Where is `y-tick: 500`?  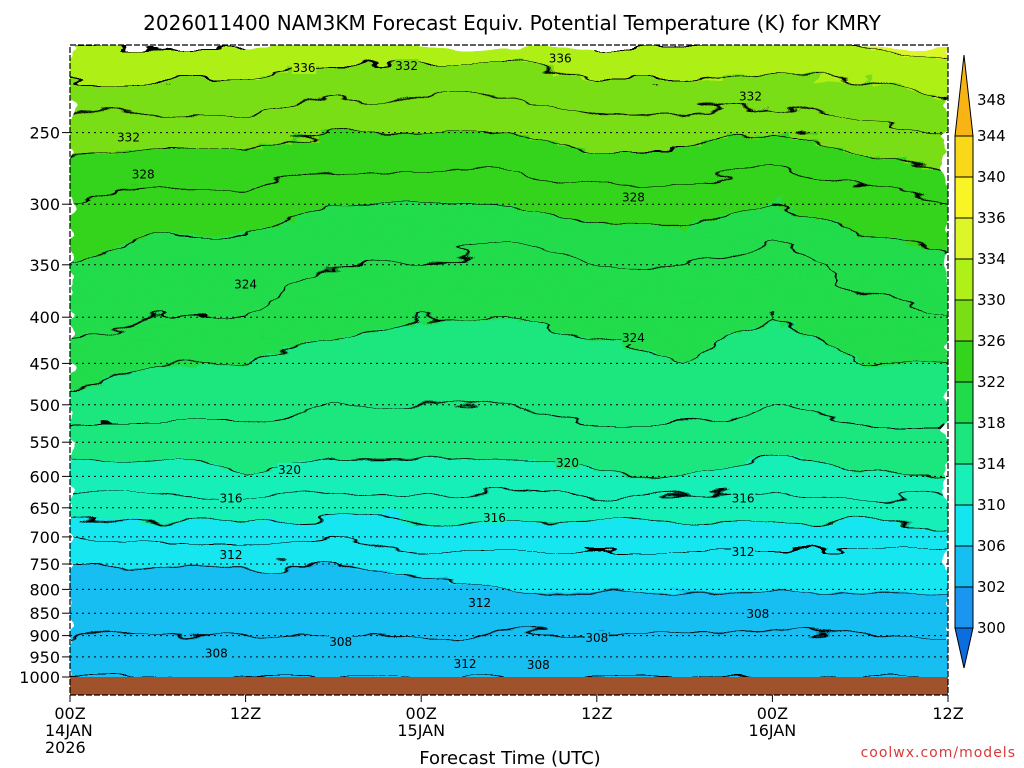 y-tick: 500 is located at coordinates (49, 405).